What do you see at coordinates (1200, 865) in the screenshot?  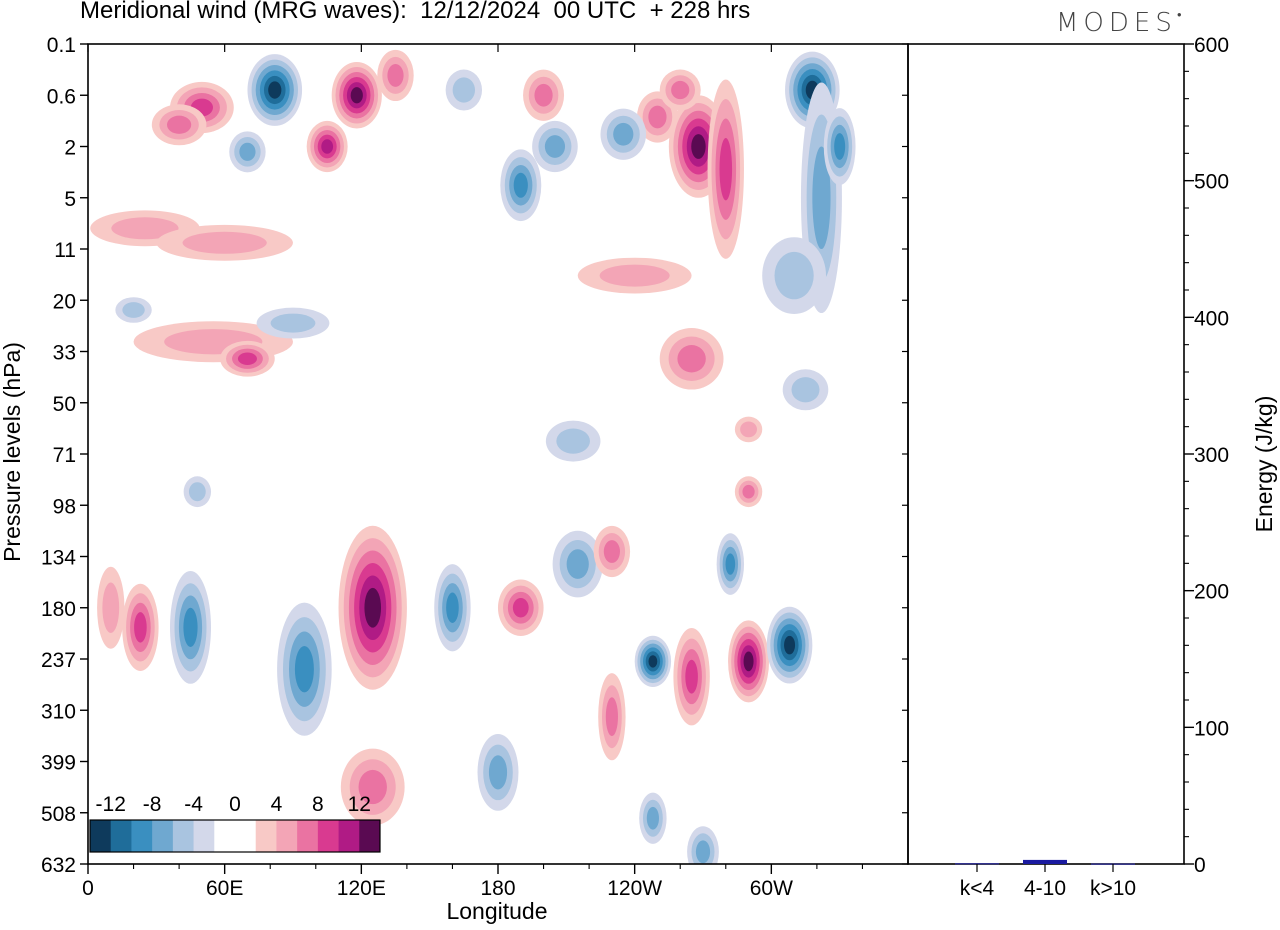 I see `energy-tick-label: 0` at bounding box center [1200, 865].